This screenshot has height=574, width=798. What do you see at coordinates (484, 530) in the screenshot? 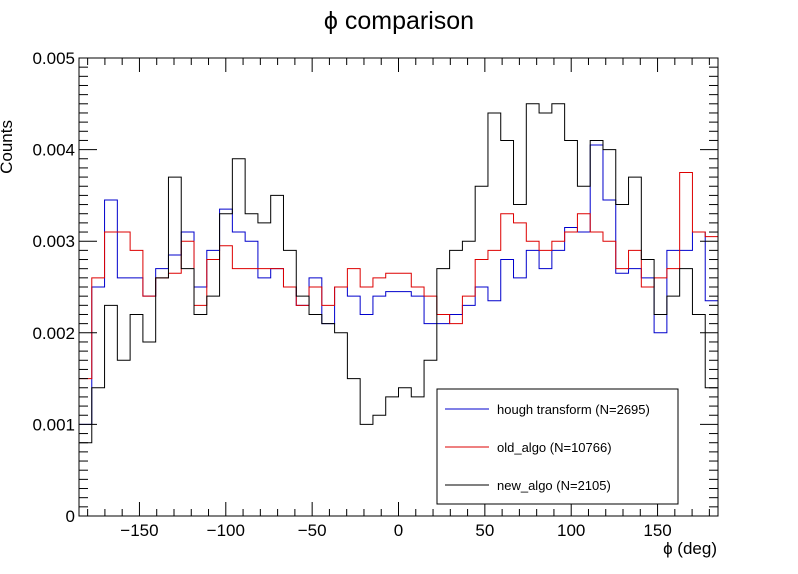
I see `x-tick-label: 50` at bounding box center [484, 530].